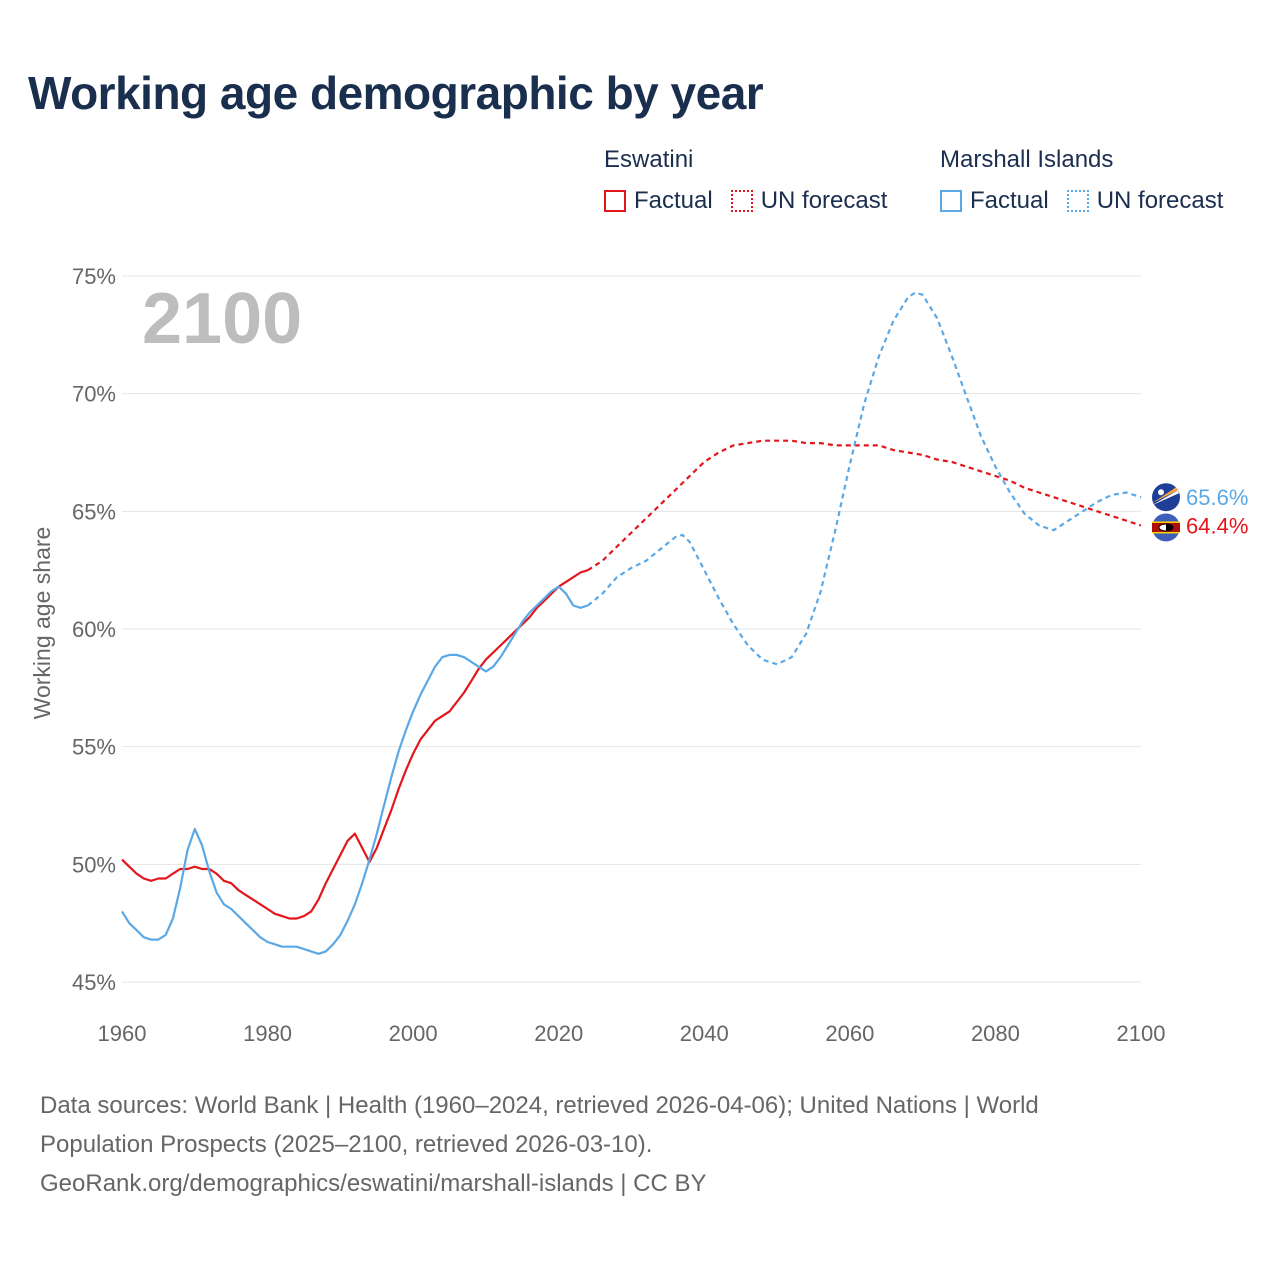 The height and width of the screenshot is (1280, 1280). I want to click on x-tick-label: 2080, so click(995, 1033).